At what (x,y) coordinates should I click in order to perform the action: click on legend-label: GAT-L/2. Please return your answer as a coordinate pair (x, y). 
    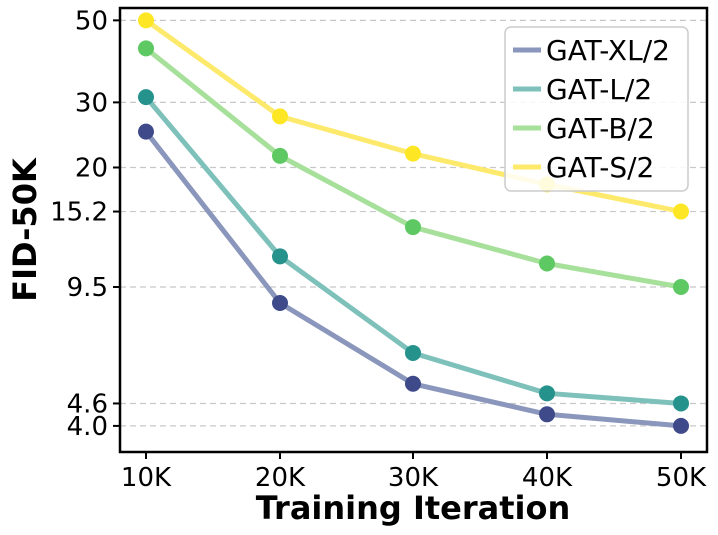
    Looking at the image, I should click on (599, 89).